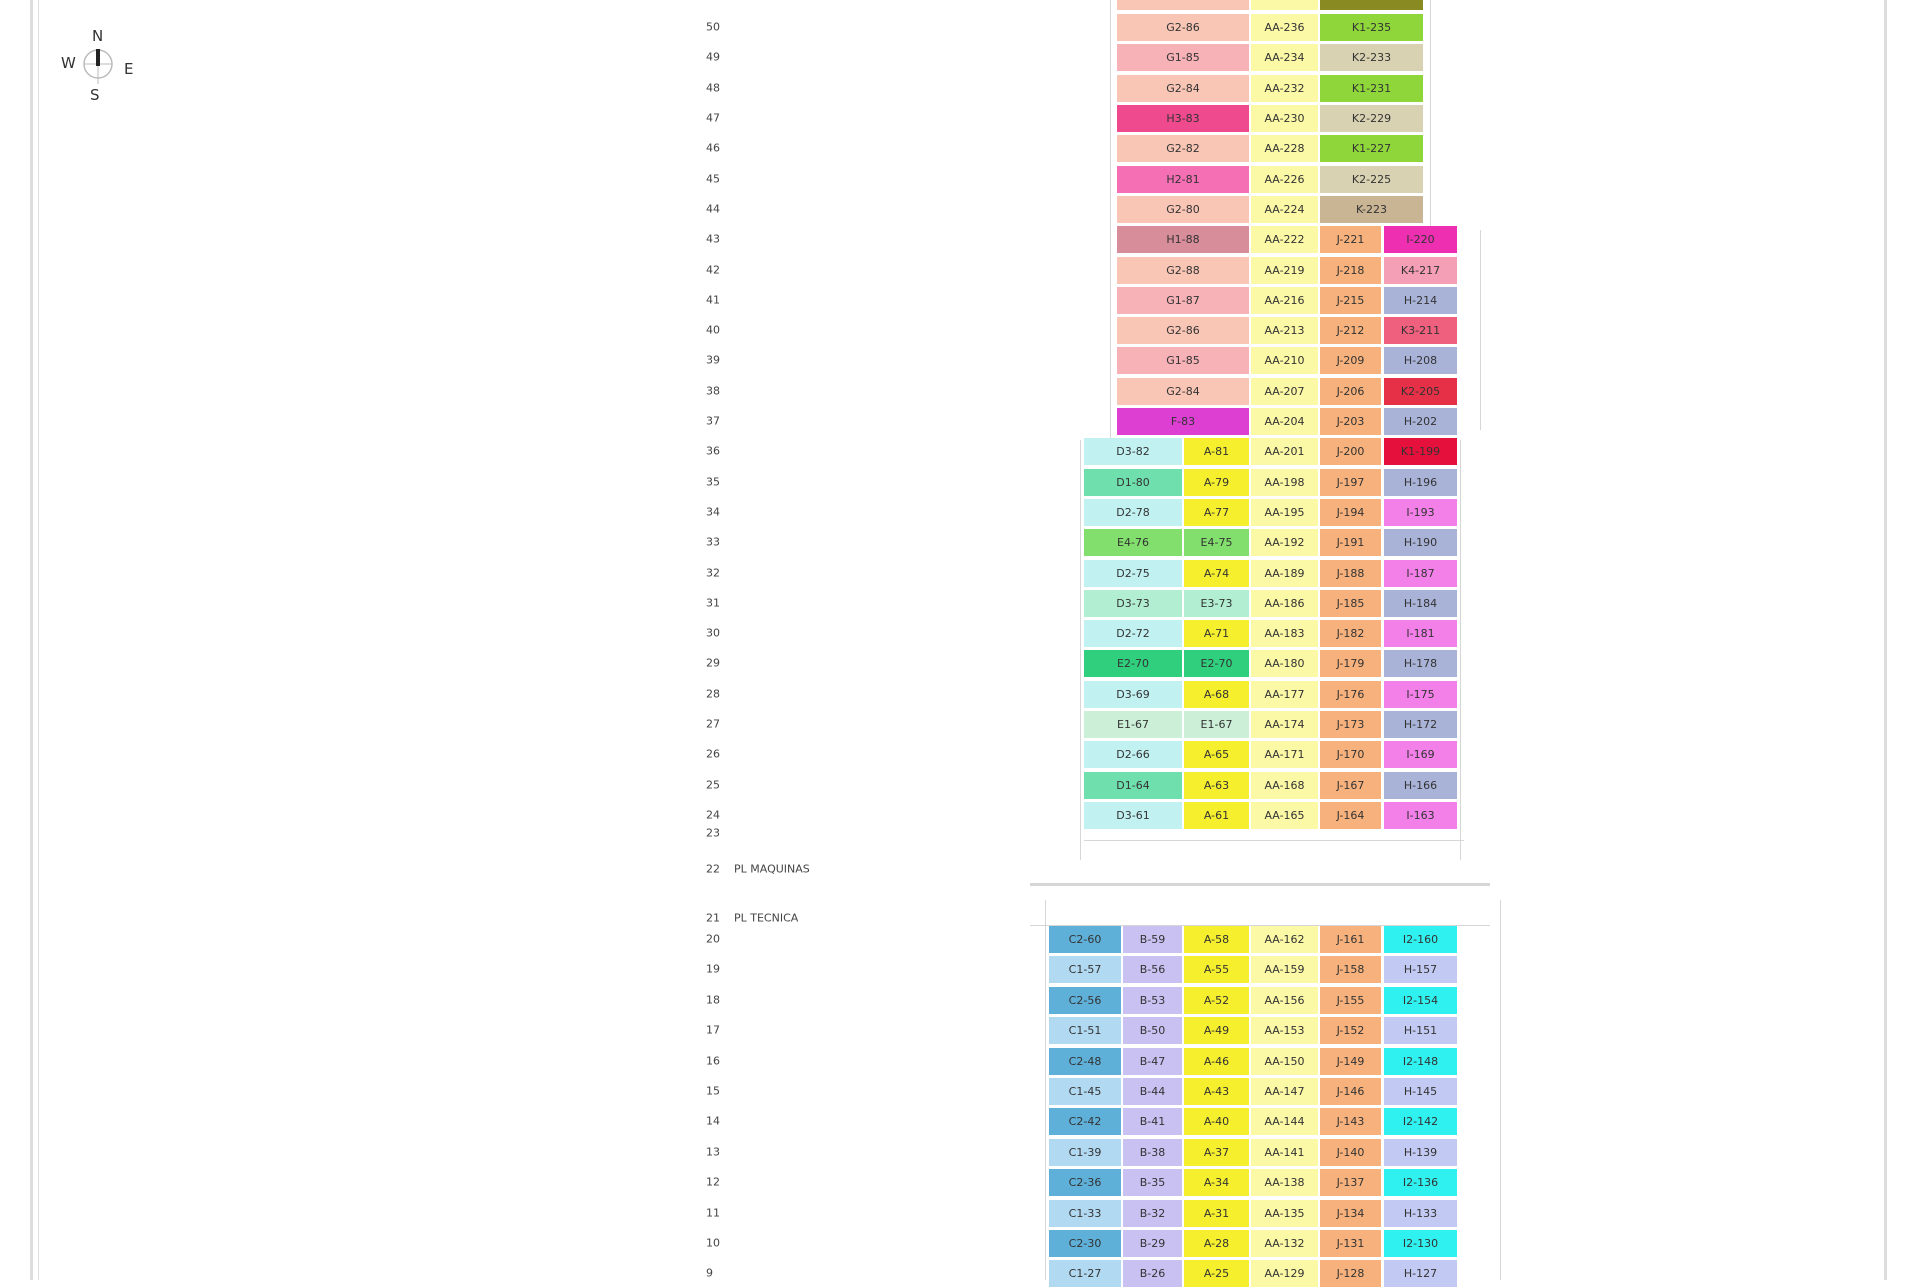  Describe the element at coordinates (1183, 88) in the screenshot. I see `unit-cell: G2-84` at that location.